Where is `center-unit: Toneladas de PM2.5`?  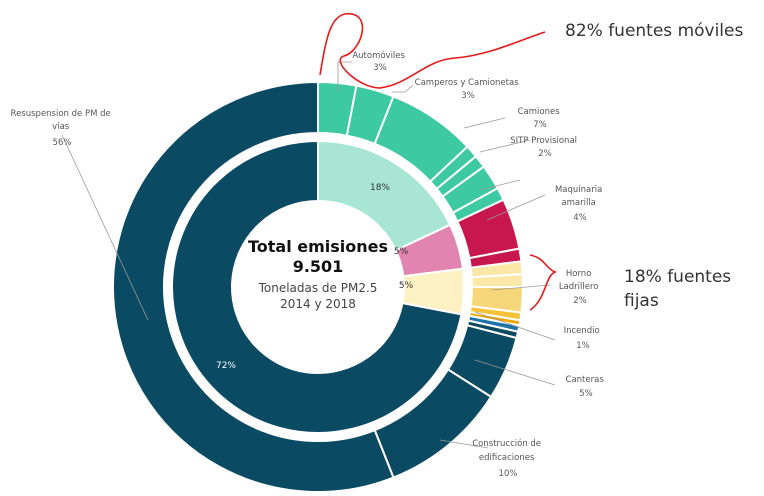 center-unit: Toneladas de PM2.5 is located at coordinates (318, 288).